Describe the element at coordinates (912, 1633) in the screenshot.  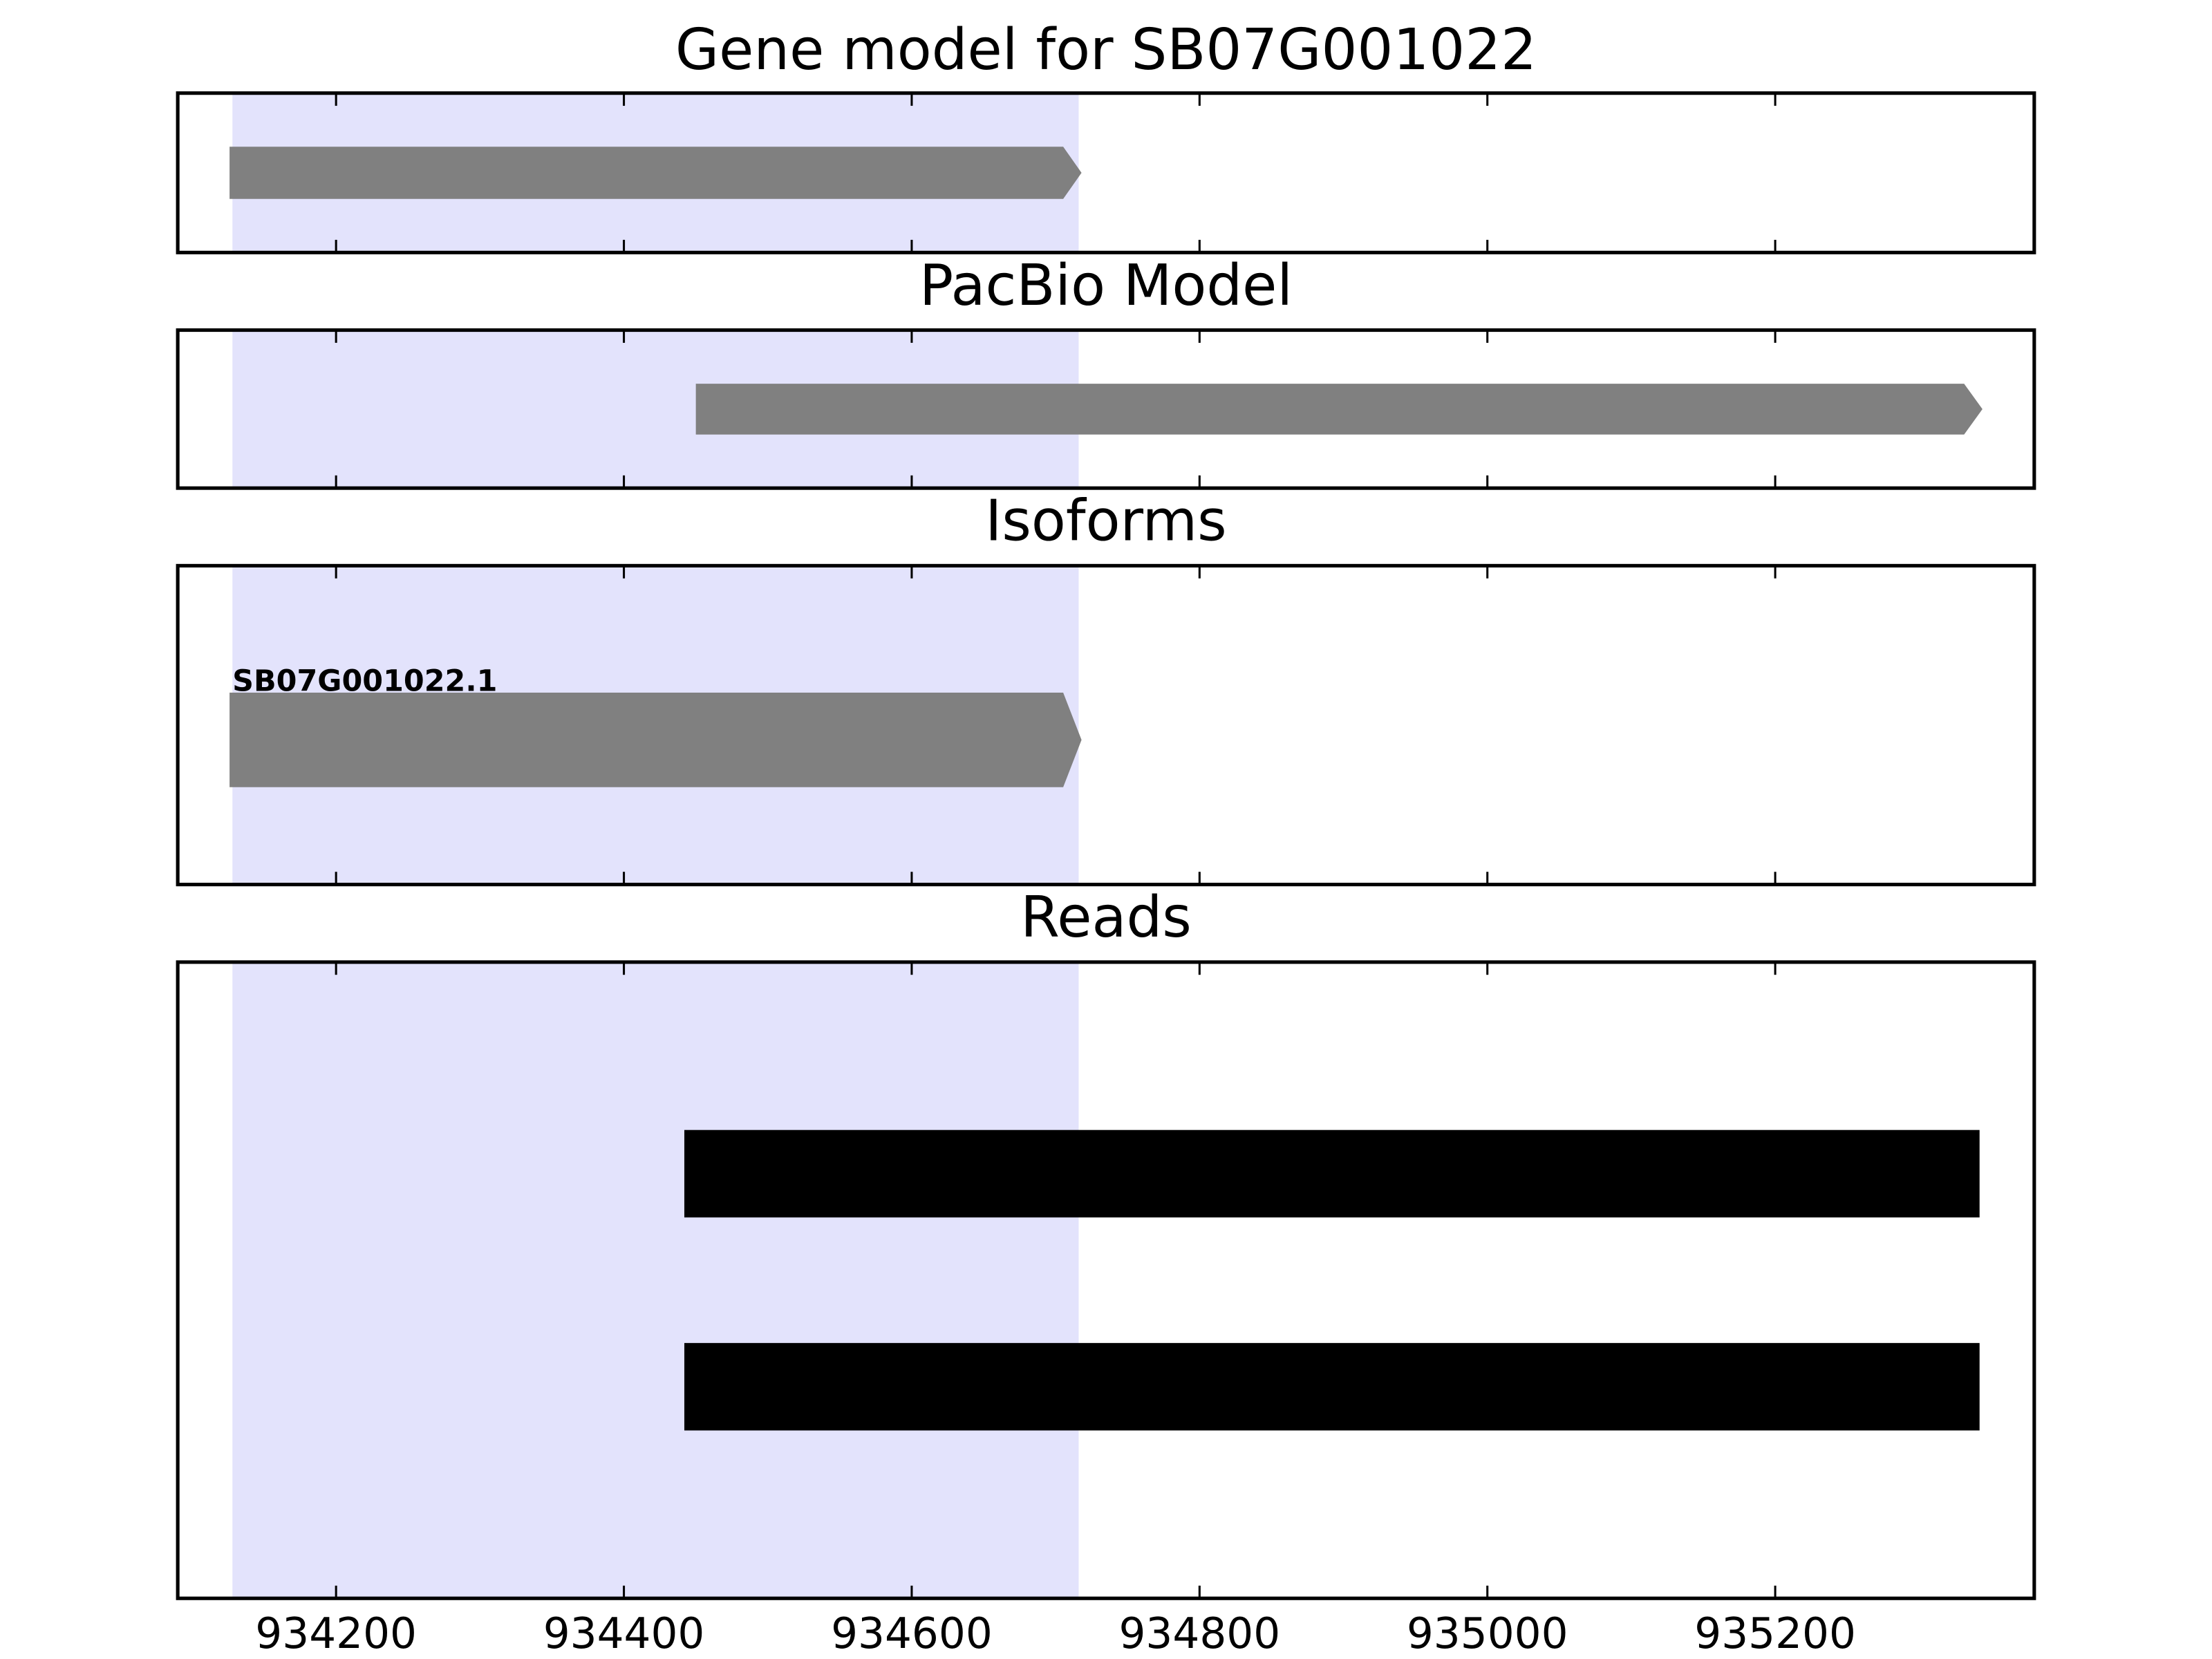
I see `x-tick-label: 934600` at that location.